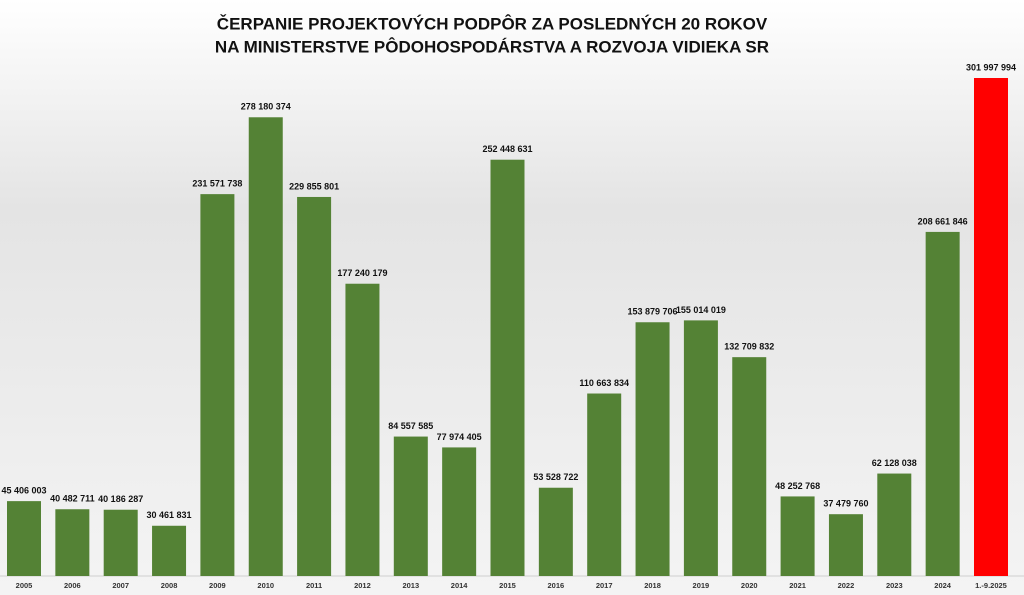 The image size is (1024, 595). Describe the element at coordinates (217, 184) in the screenshot. I see `value-label: 231 571 738` at that location.